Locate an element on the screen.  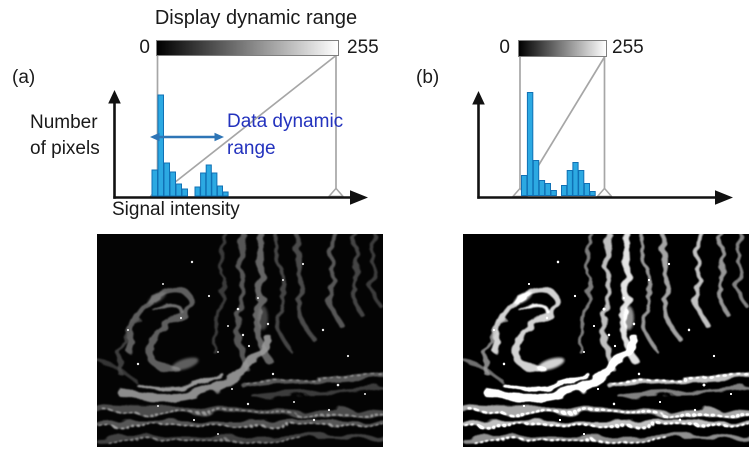
y-axis-label-line1: Number is located at coordinates (64, 122).